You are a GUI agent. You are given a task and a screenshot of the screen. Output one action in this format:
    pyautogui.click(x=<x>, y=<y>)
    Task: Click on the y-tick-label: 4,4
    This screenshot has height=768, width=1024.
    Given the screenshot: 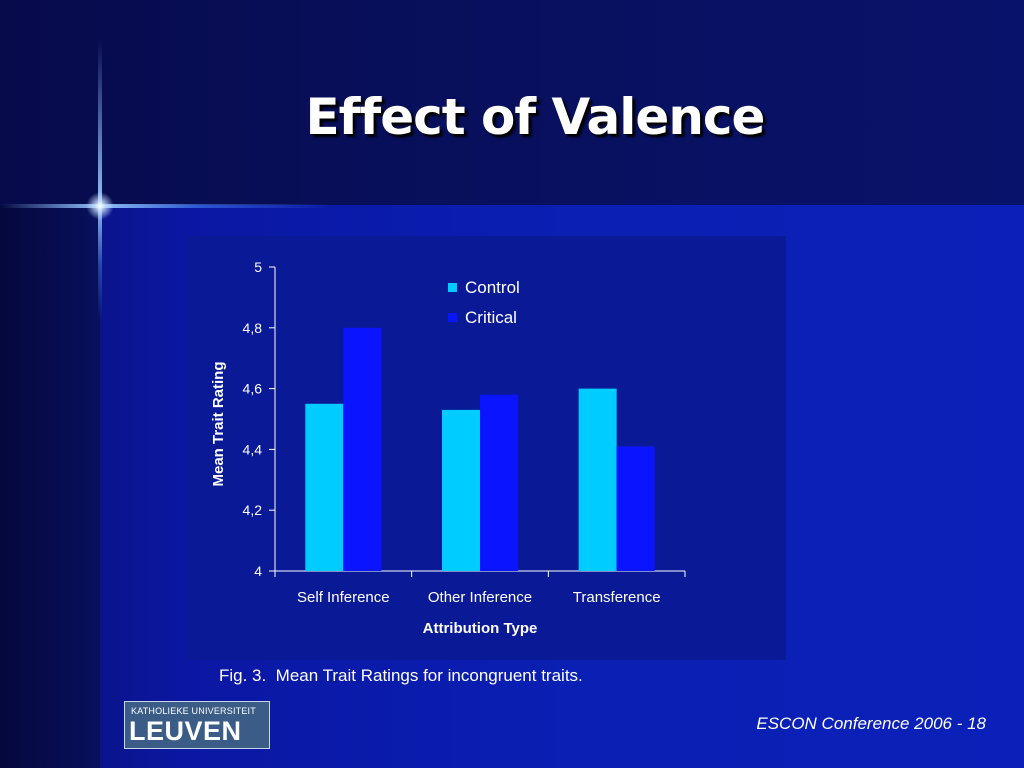 What is the action you would take?
    pyautogui.click(x=253, y=449)
    